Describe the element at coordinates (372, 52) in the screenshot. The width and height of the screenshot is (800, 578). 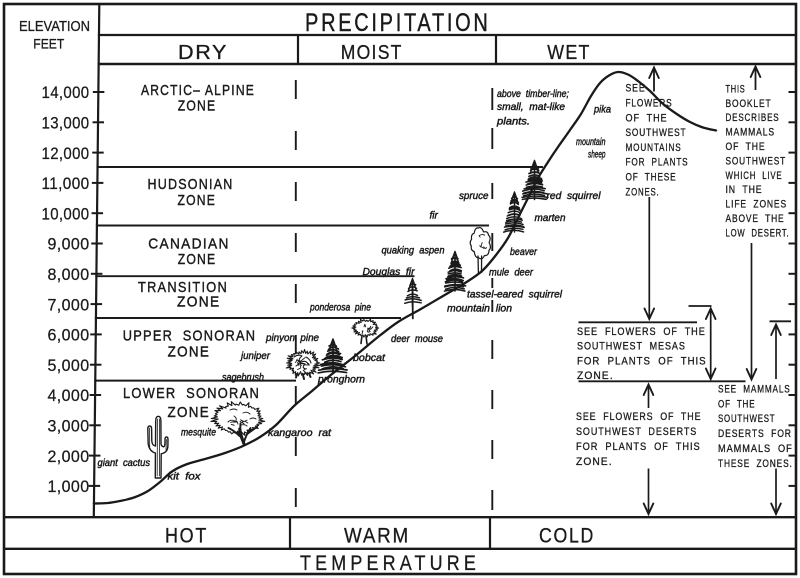
I see `svg-text: MOIST` at that location.